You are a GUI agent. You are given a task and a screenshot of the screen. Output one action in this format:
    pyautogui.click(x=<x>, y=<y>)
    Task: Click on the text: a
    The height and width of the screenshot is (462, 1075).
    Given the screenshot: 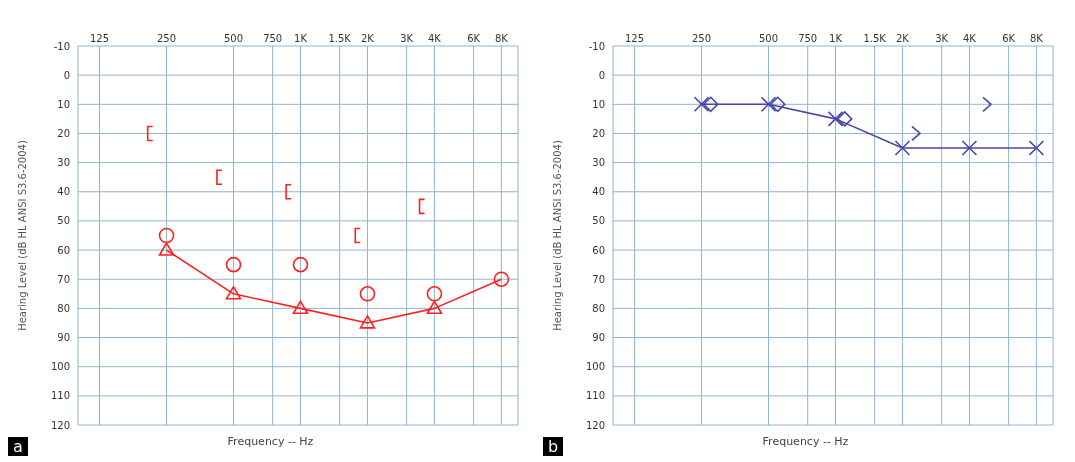 What is the action you would take?
    pyautogui.click(x=18, y=446)
    